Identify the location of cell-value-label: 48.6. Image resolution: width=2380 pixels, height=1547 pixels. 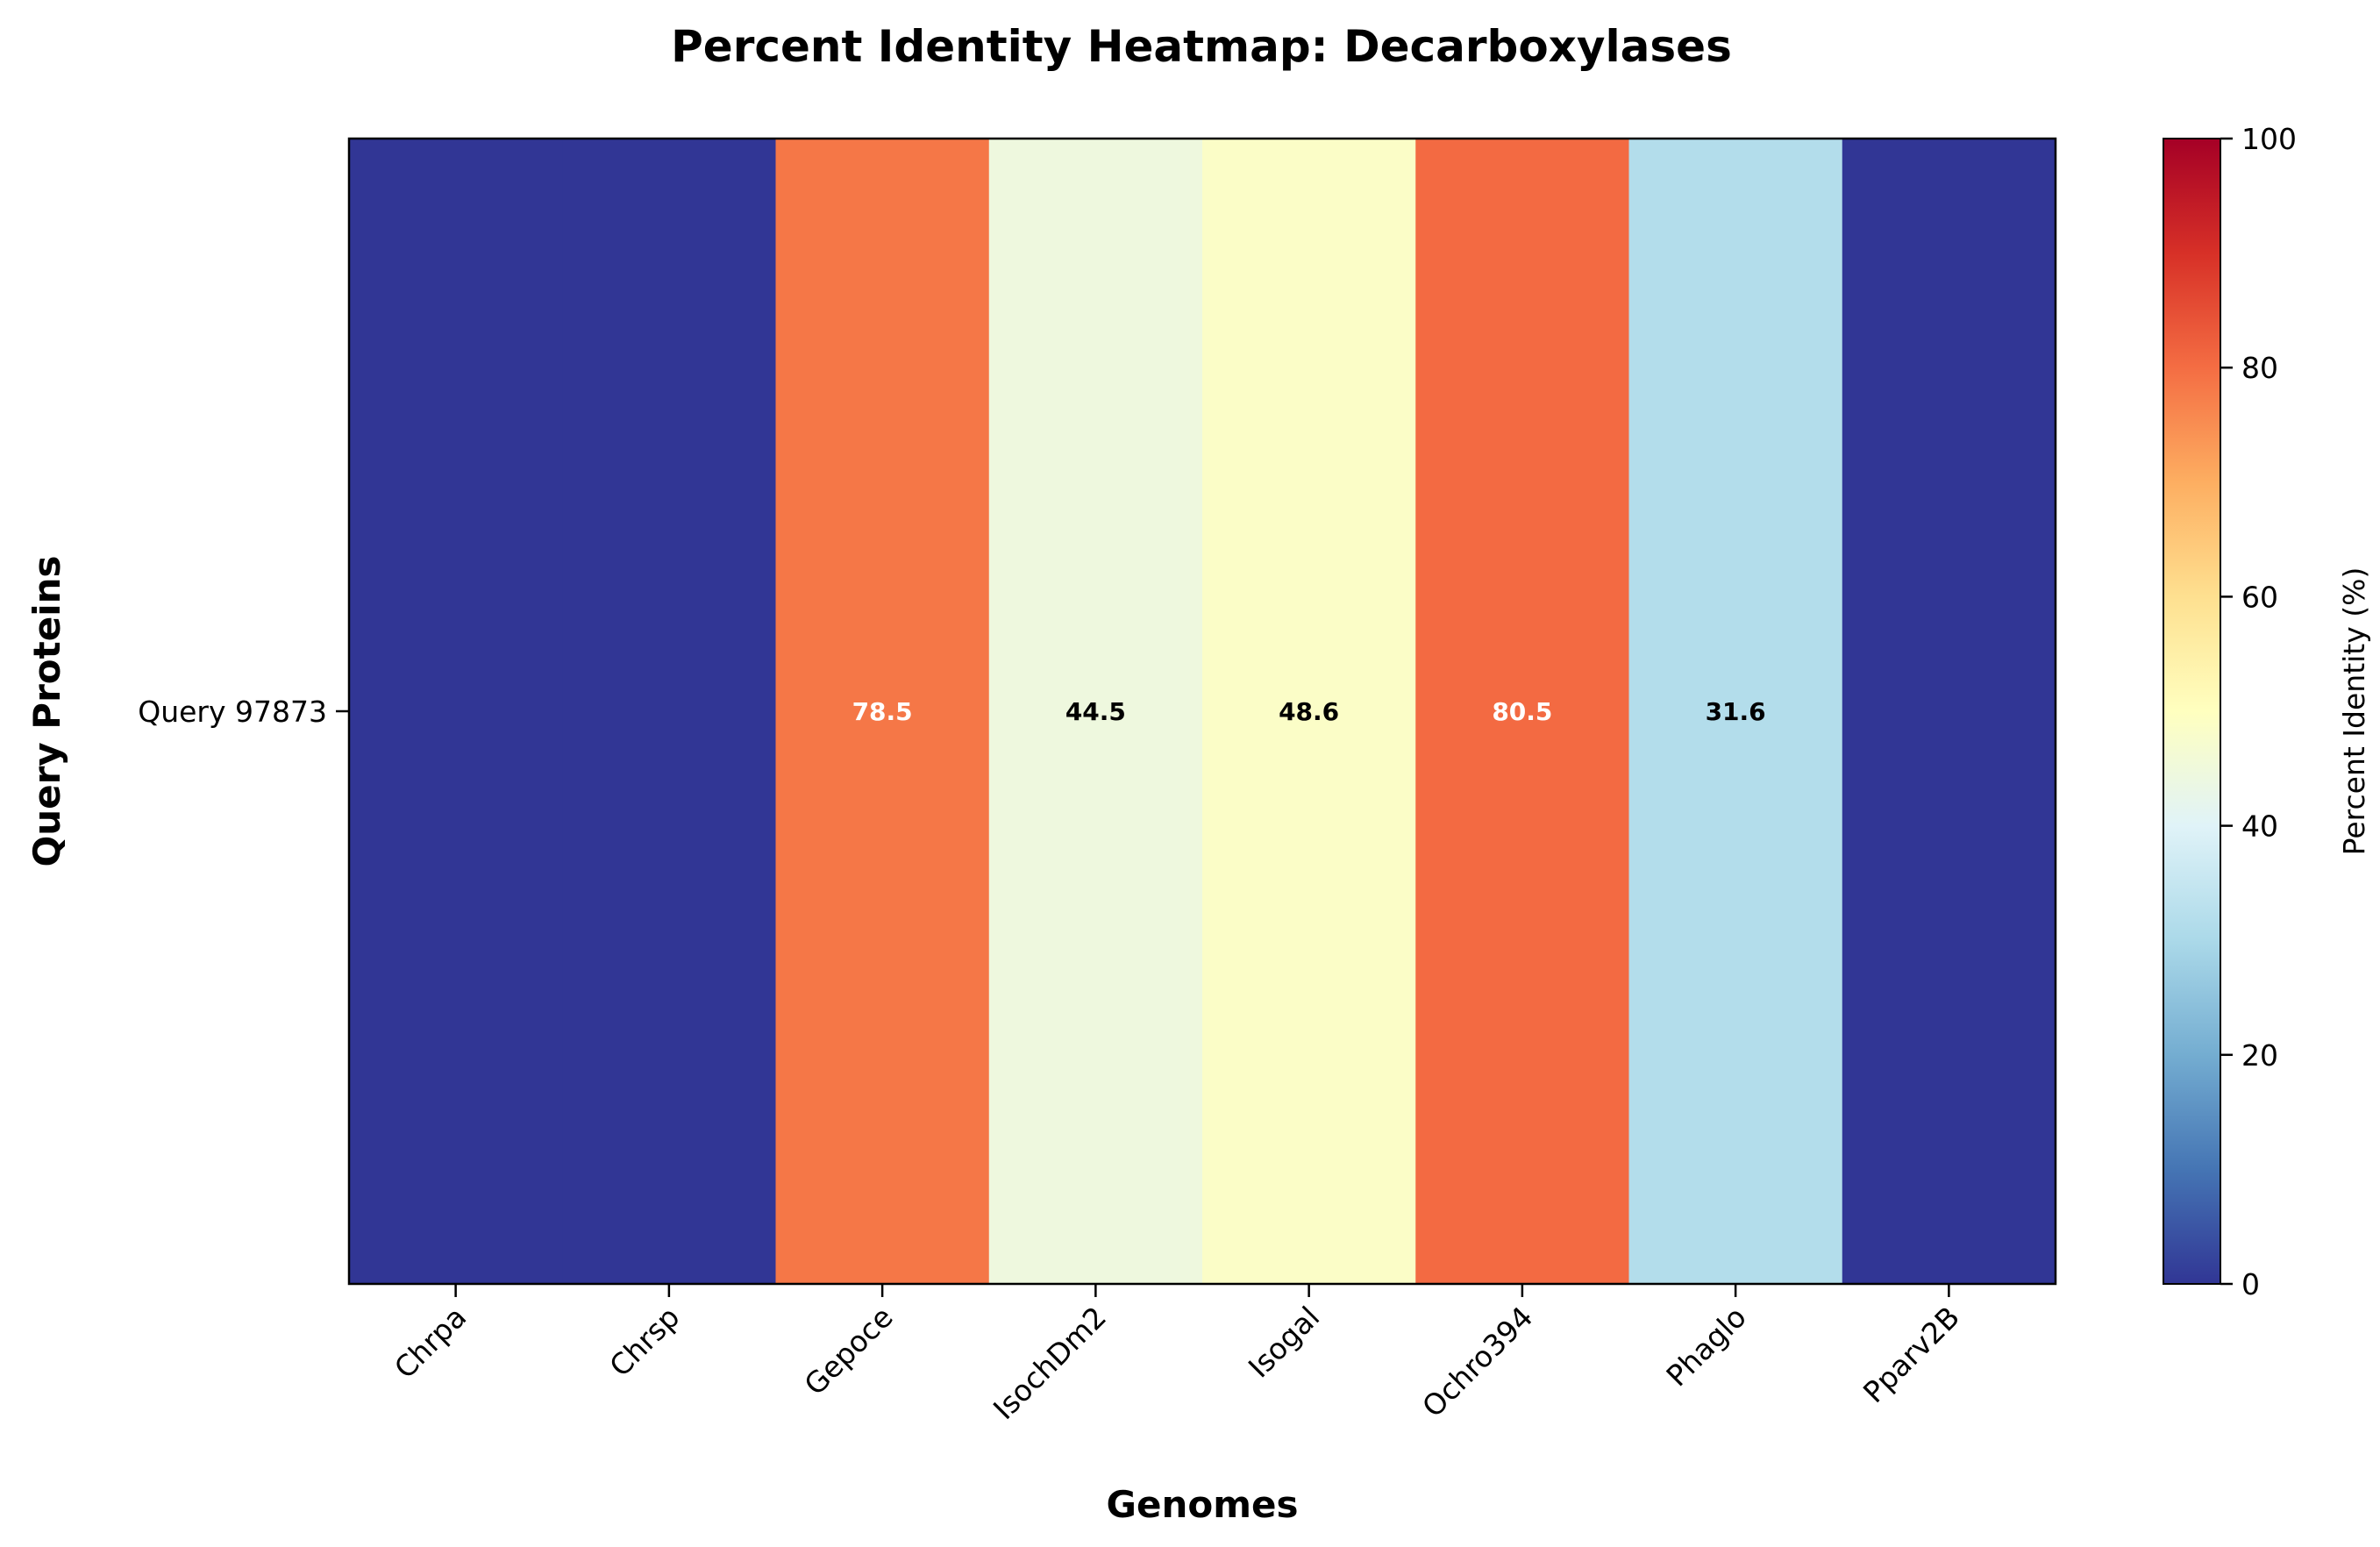
(1309, 711).